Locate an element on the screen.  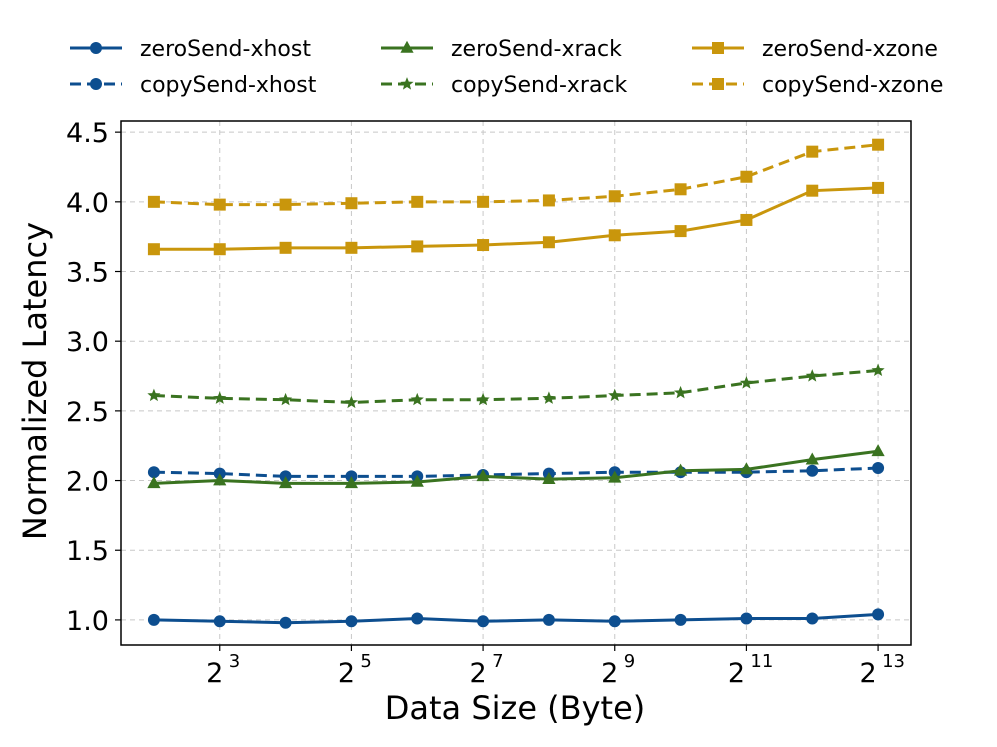
series-zeroSend-xrack is located at coordinates (516, 466).